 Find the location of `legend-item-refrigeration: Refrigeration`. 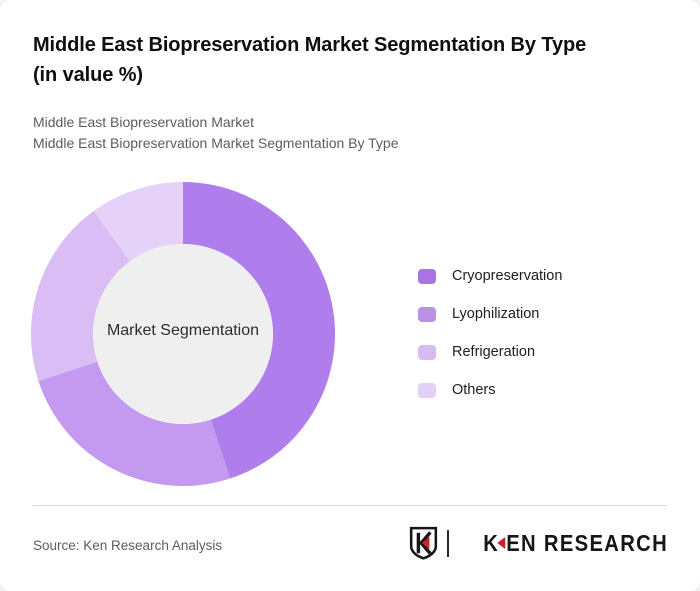

legend-item-refrigeration: Refrigeration is located at coordinates (490, 352).